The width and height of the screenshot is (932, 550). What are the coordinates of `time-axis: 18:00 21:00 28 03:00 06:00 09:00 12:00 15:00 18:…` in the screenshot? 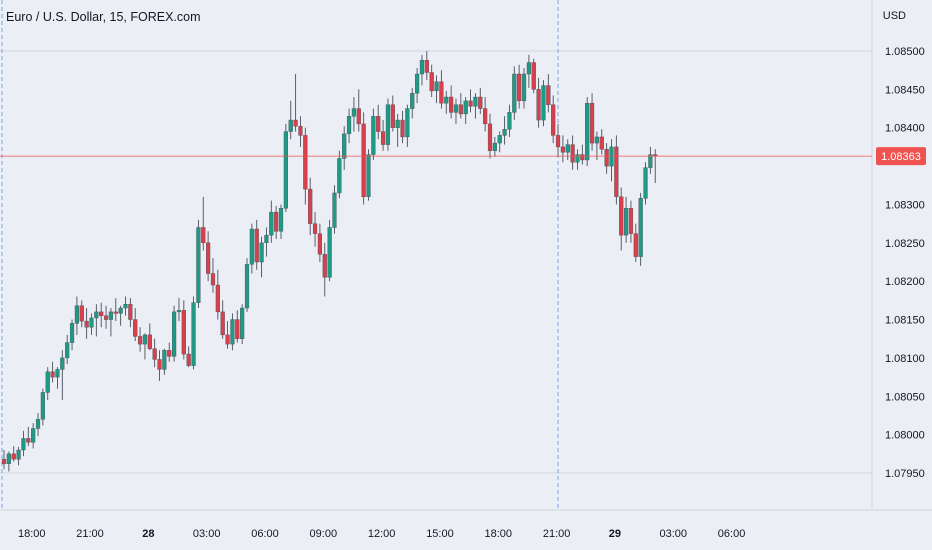 It's located at (381, 534).